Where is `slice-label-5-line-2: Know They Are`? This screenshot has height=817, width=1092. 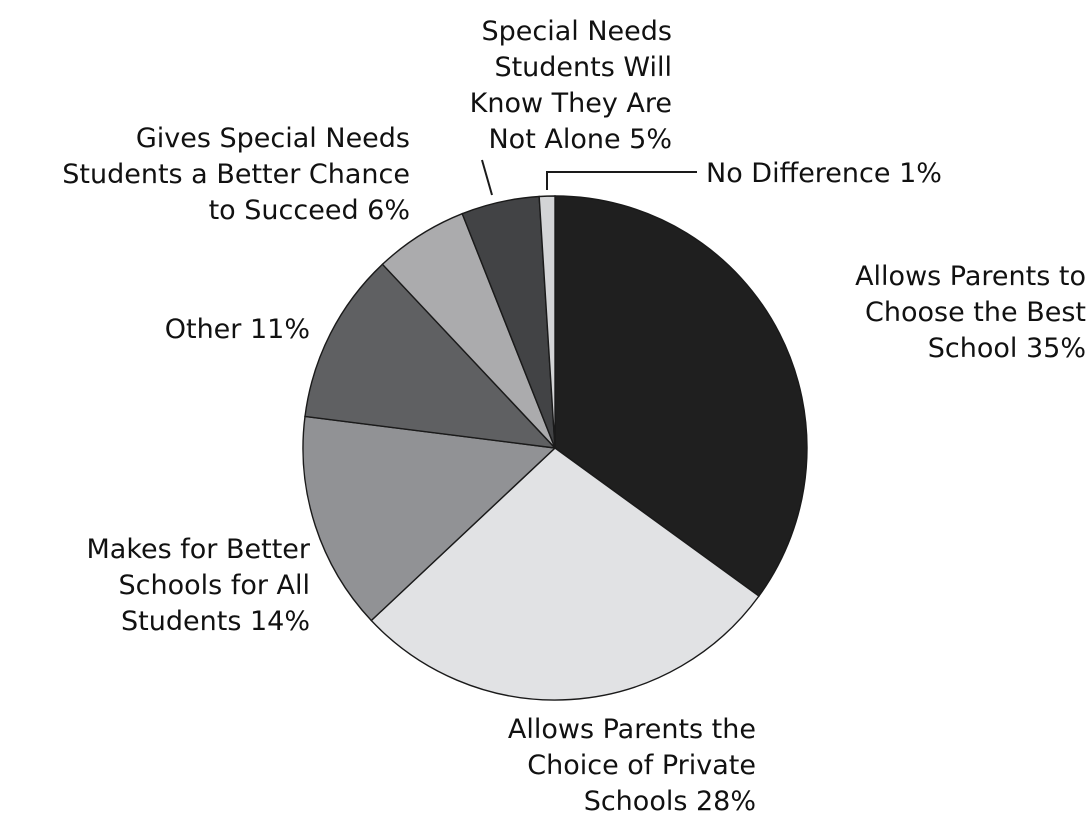 slice-label-5-line-2: Know They Are is located at coordinates (571, 103).